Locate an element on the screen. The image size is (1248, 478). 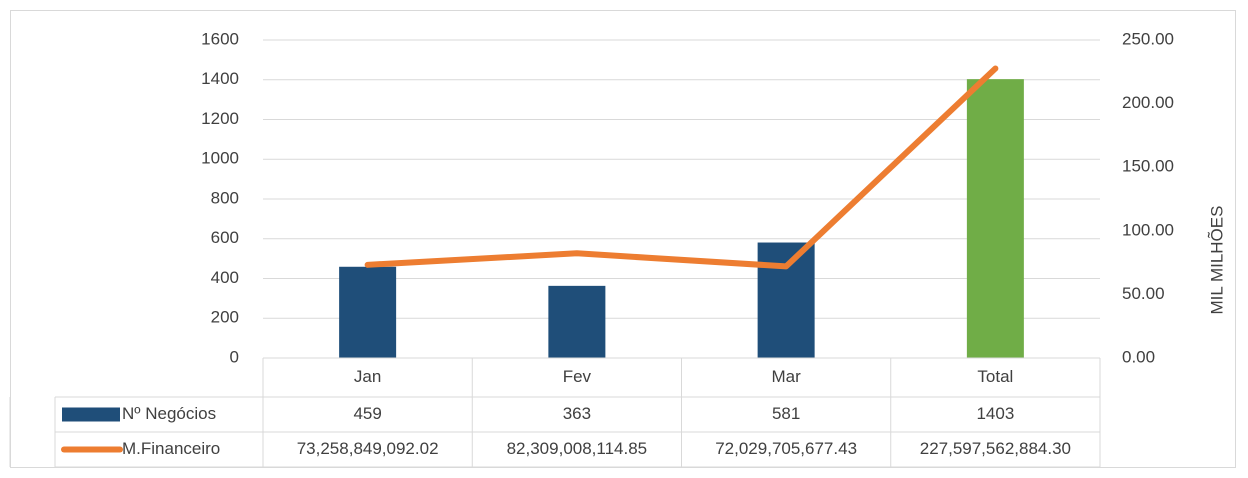
table-value: 227,597,562,884.30 is located at coordinates (995, 448).